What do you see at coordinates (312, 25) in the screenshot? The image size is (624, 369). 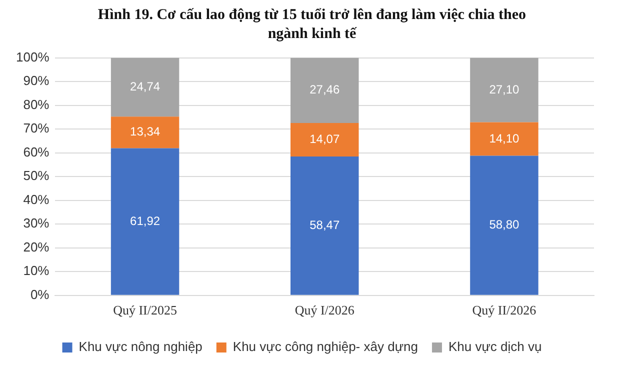 I see `chart-title: Hình 19. Cơ cấu lao động từ 15 tuổi trở lên đang làm việc chia theo ngành kinh tế` at bounding box center [312, 25].